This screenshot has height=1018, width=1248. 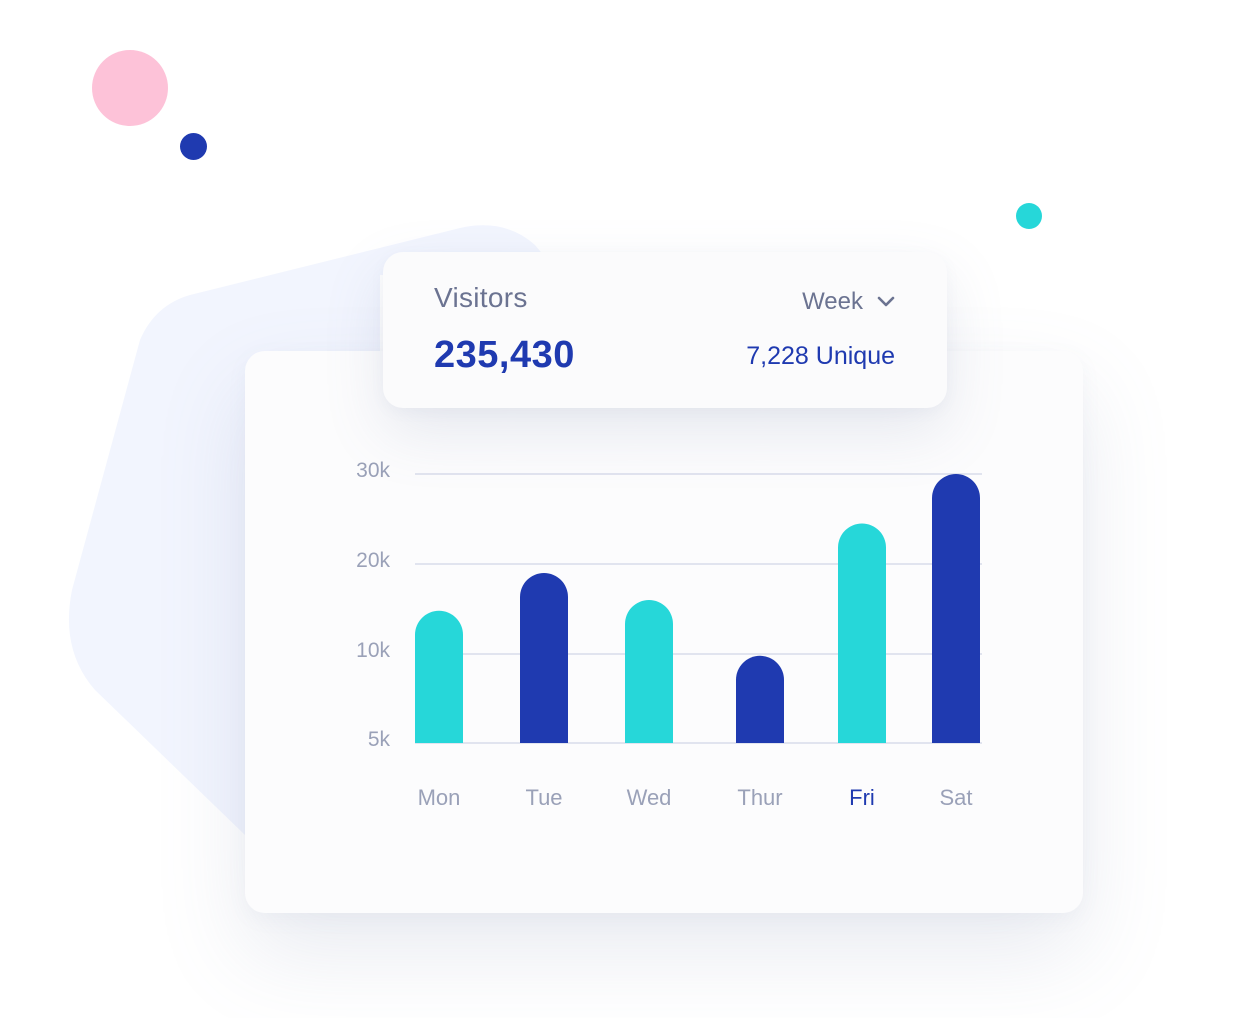 I want to click on visitors-total: 235,430, so click(x=504, y=355).